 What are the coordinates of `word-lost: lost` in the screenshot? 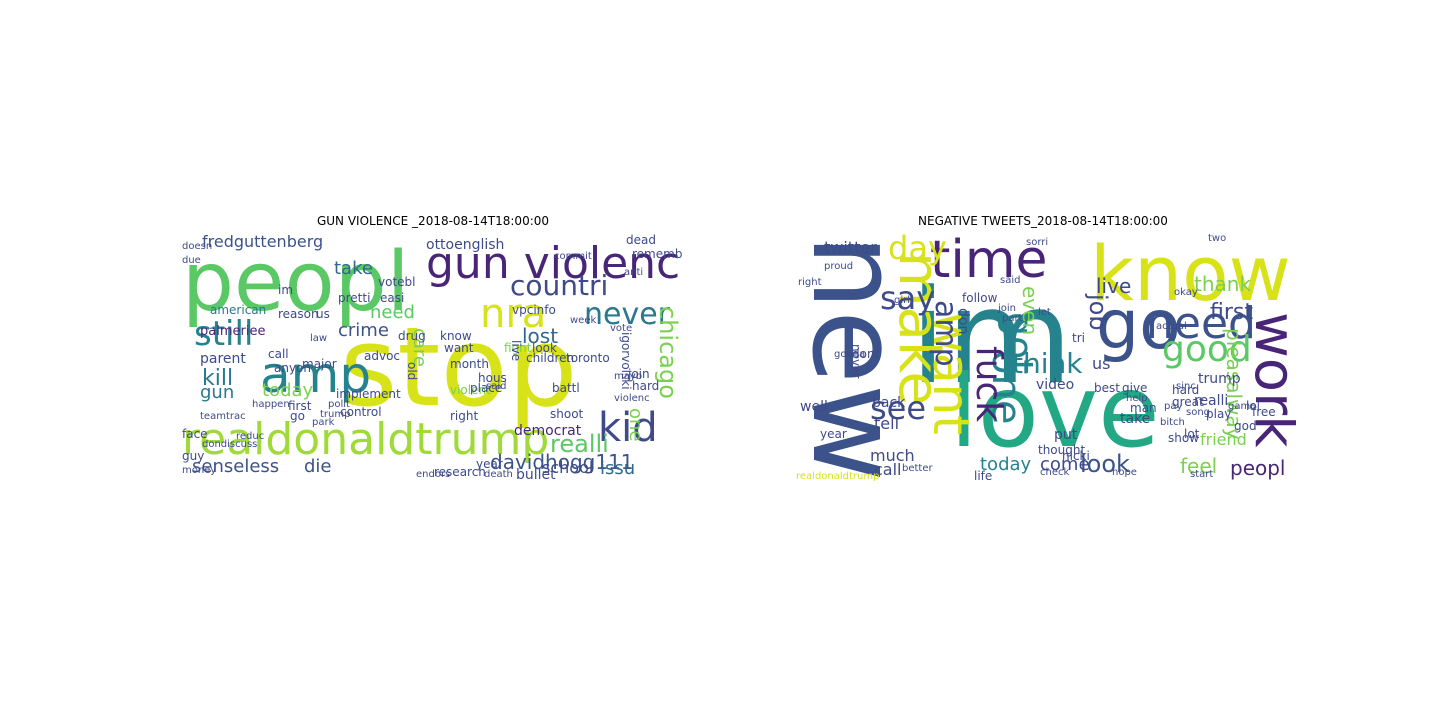 It's located at (540, 336).